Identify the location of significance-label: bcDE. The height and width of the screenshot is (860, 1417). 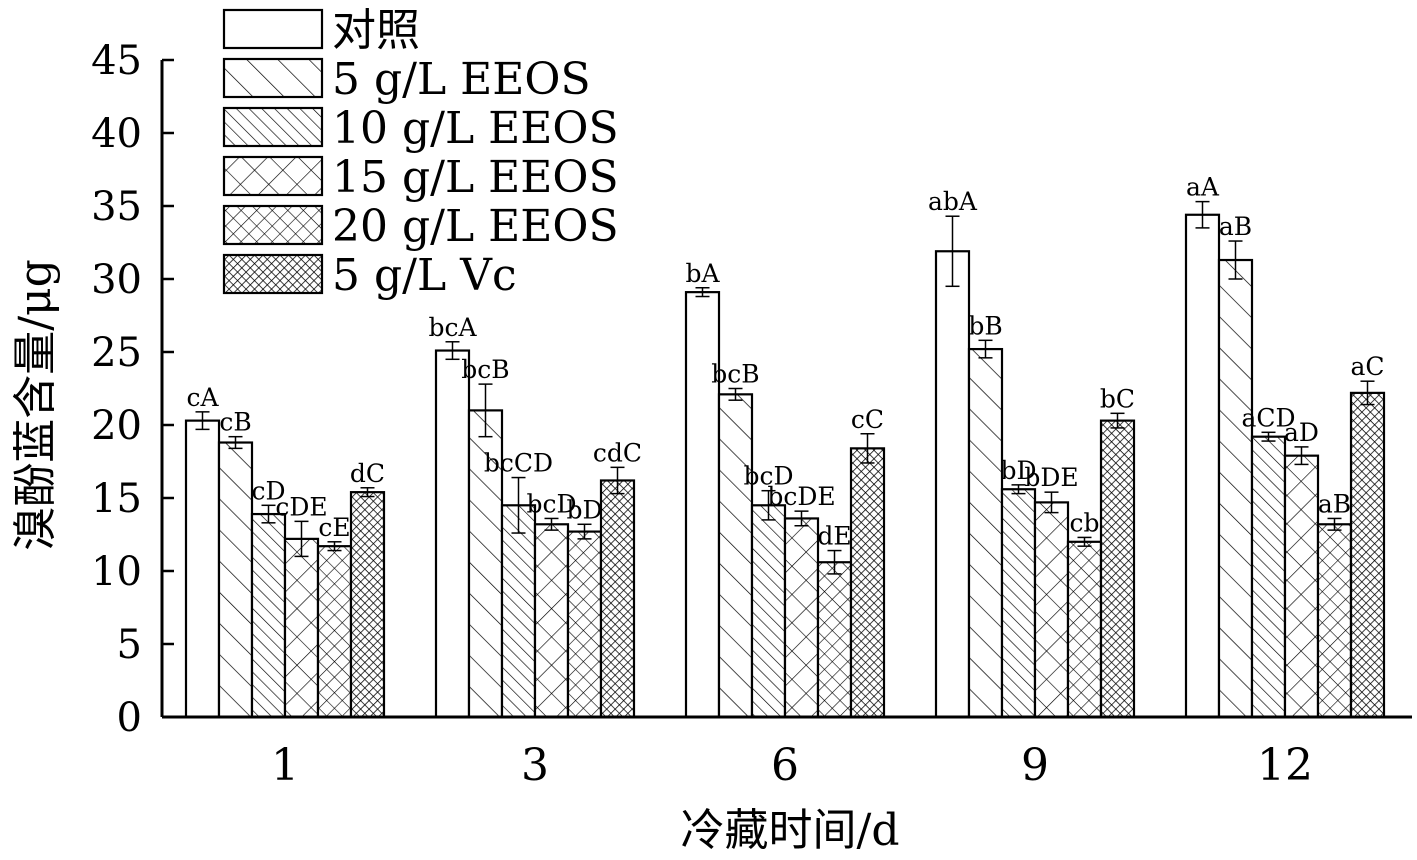
(801, 496).